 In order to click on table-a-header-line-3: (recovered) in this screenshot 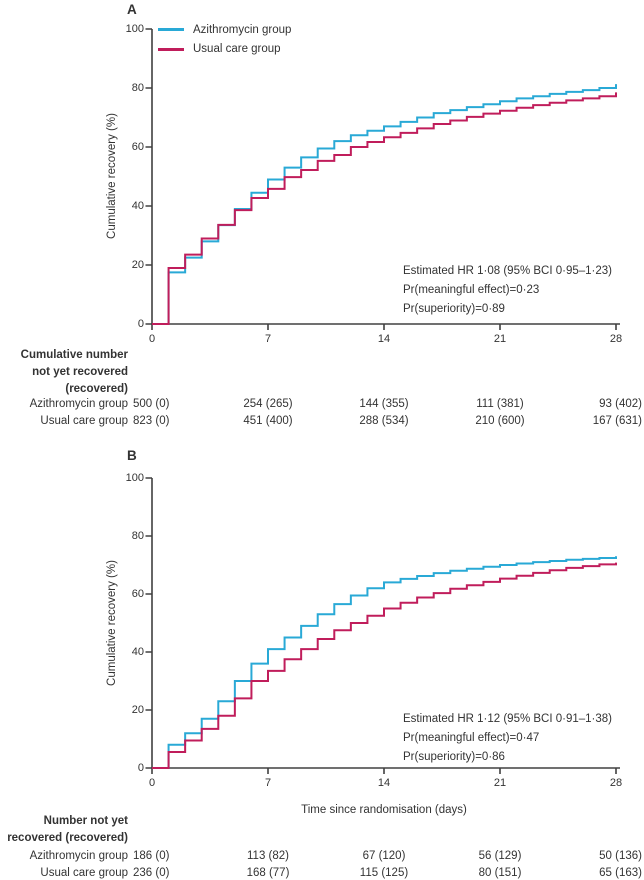, I will do `click(96, 389)`.